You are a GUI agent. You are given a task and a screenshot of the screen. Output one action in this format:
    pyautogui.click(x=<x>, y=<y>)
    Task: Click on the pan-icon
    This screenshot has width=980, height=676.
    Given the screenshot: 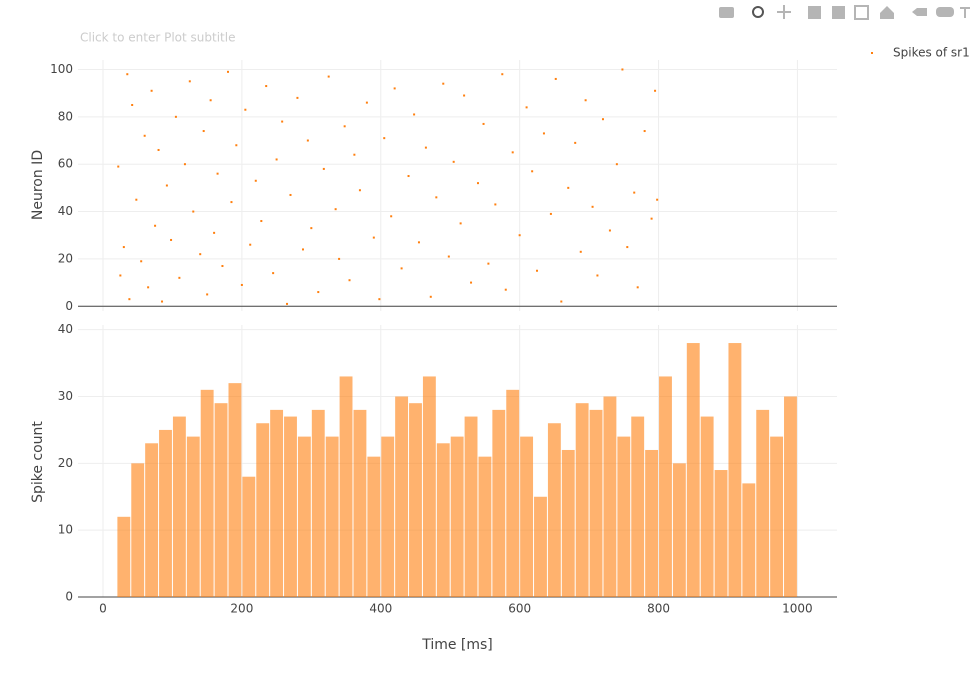 What is the action you would take?
    pyautogui.click(x=784, y=12)
    